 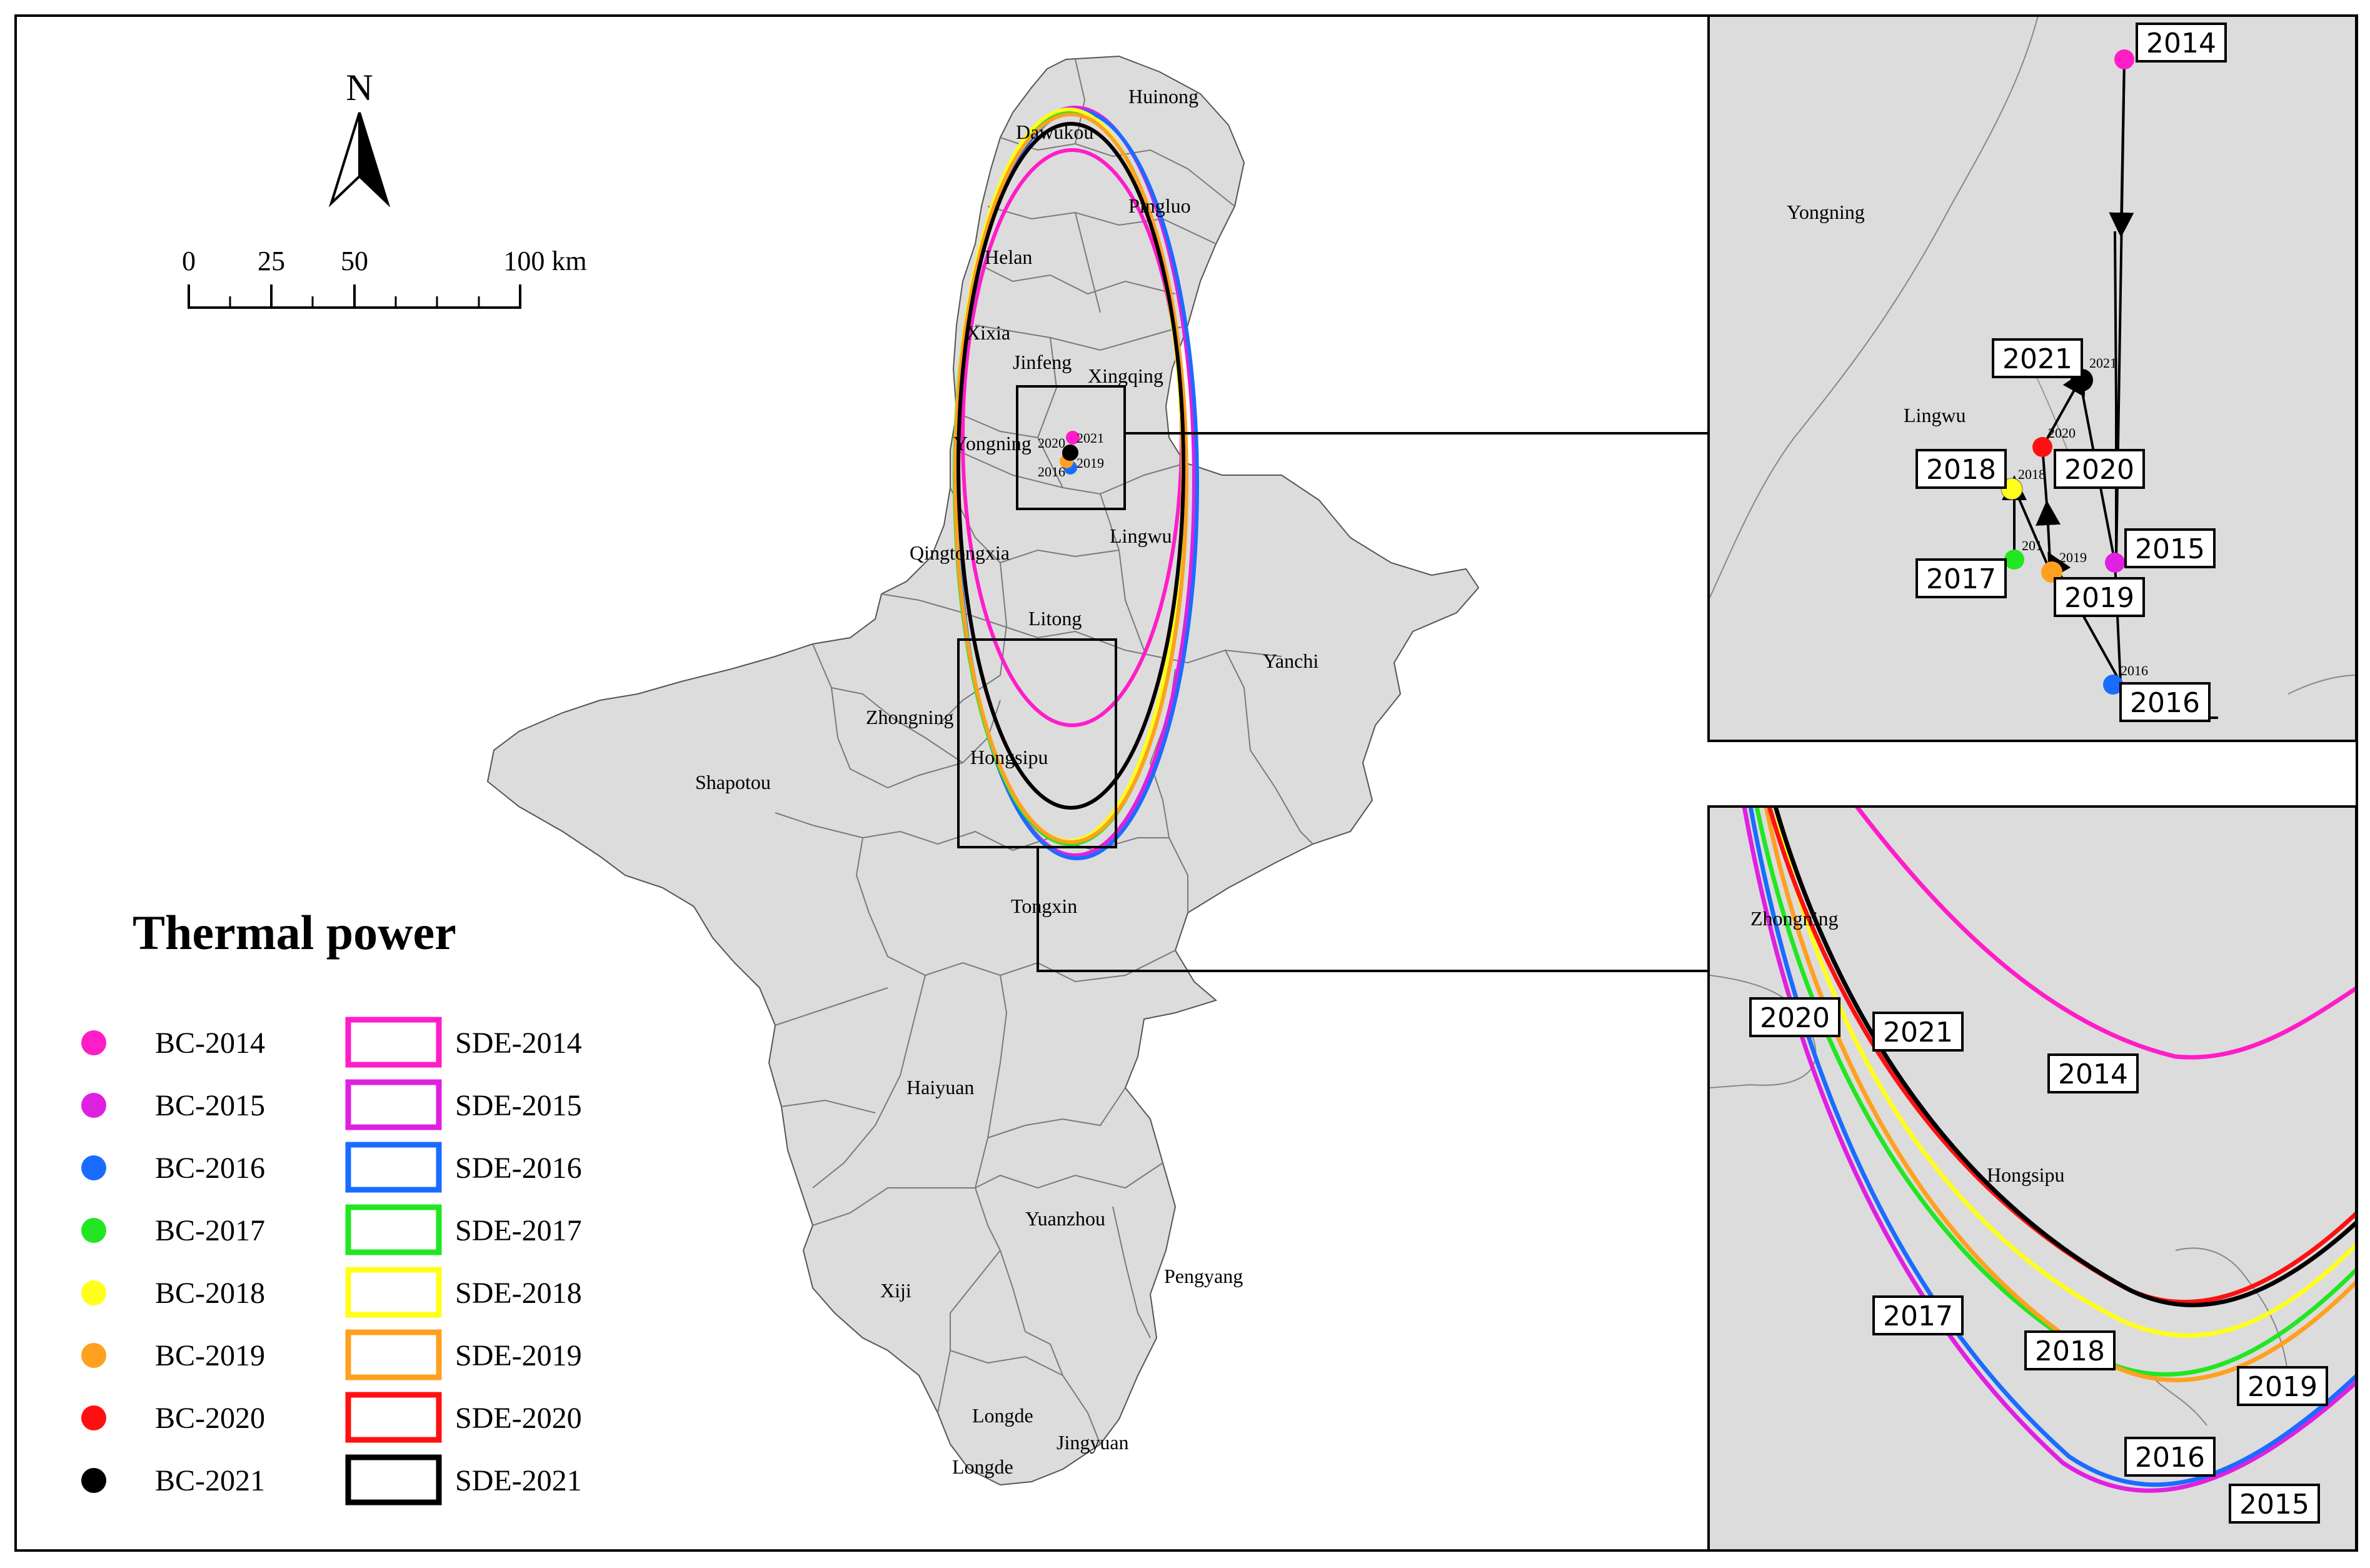 What do you see at coordinates (518, 1043) in the screenshot?
I see `legend-sde-label-0: SDE-2014` at bounding box center [518, 1043].